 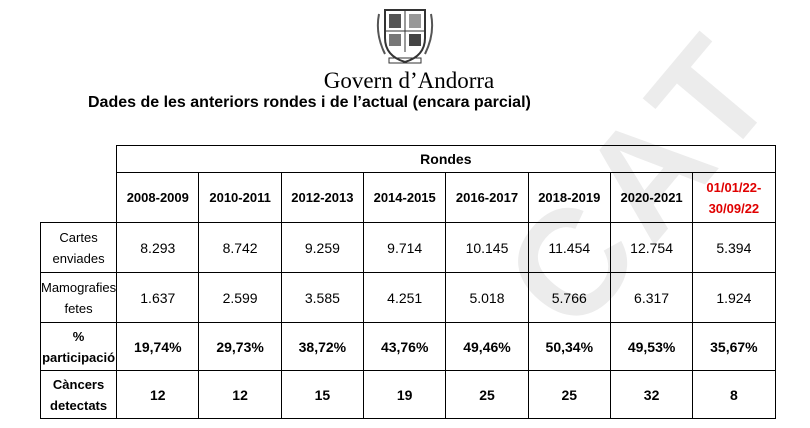 What do you see at coordinates (158, 247) in the screenshot?
I see `cell: 8.293` at bounding box center [158, 247].